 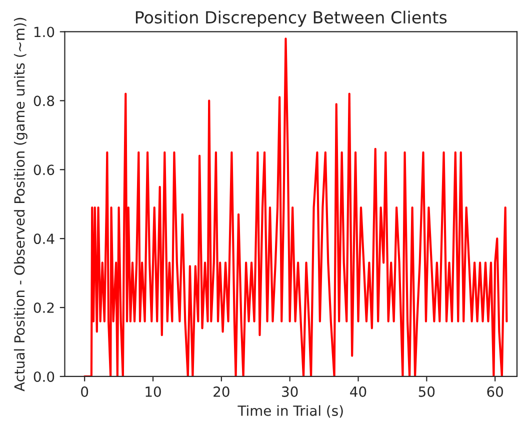 What do you see at coordinates (44, 307) in the screenshot?
I see `y-tick-label: 0.2` at bounding box center [44, 307].